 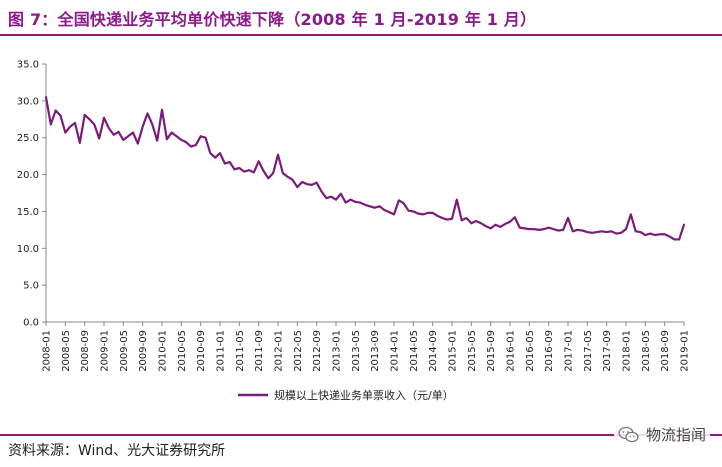 What do you see at coordinates (646, 351) in the screenshot?
I see `x-tick-label: 2018-05` at bounding box center [646, 351].